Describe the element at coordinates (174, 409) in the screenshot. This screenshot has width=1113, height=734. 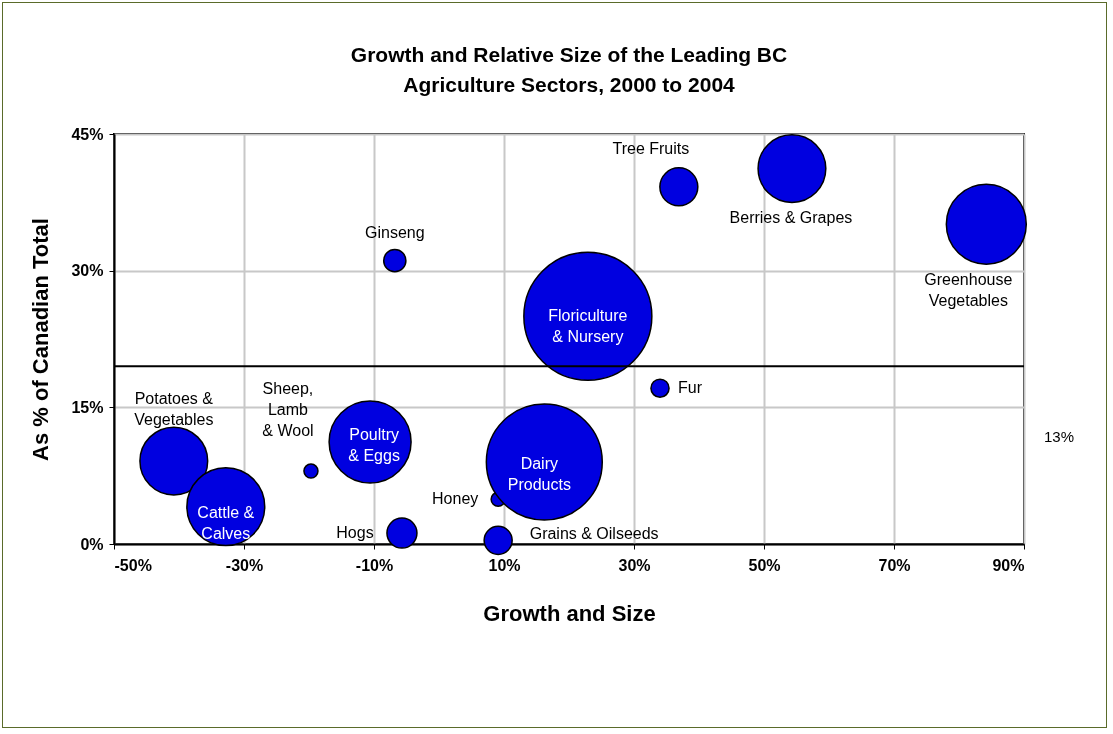
I see `annotation: Potatoes & Vegetables` at that location.